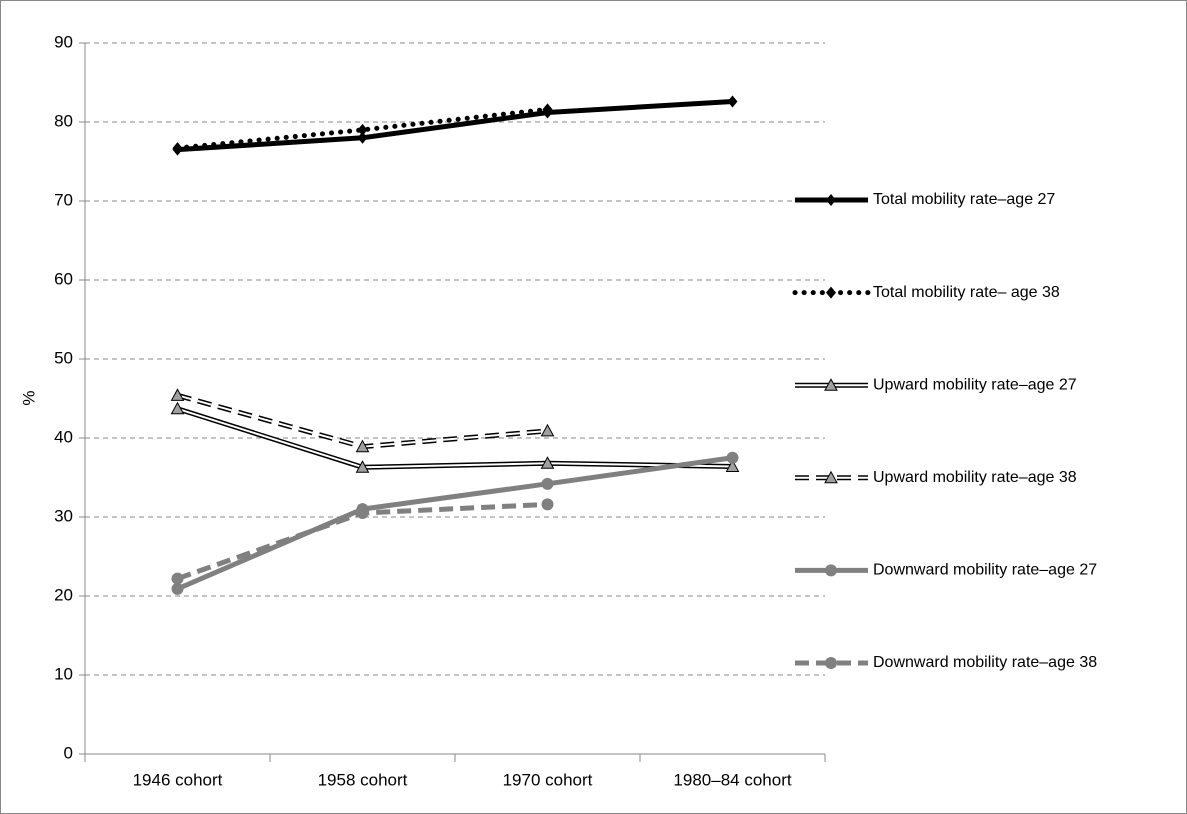  I want to click on x-tick-label: 1970 cohort, so click(548, 779).